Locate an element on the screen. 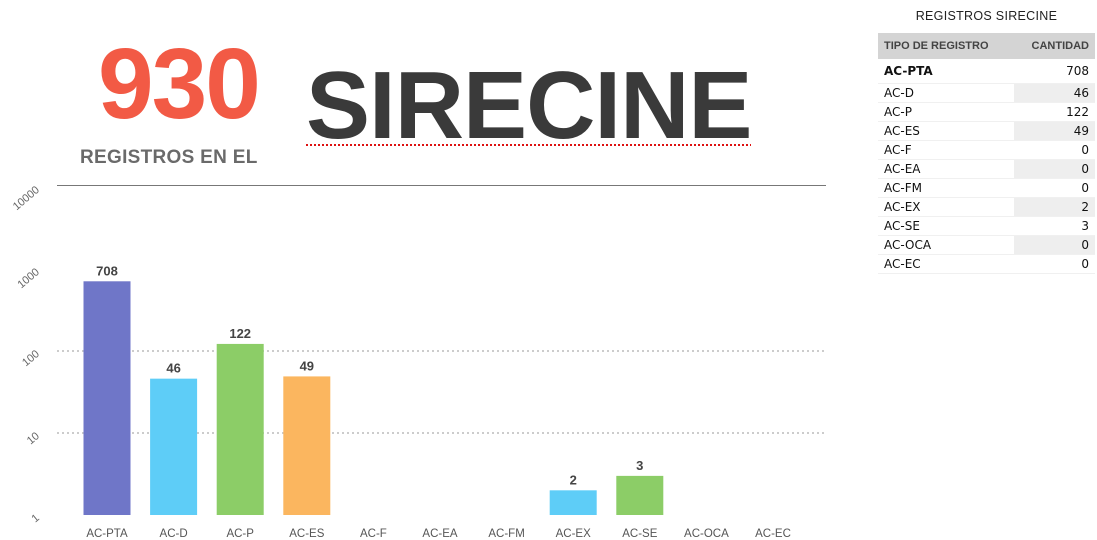 The width and height of the screenshot is (1097, 540). x-tick-label: AC-P is located at coordinates (240, 534).